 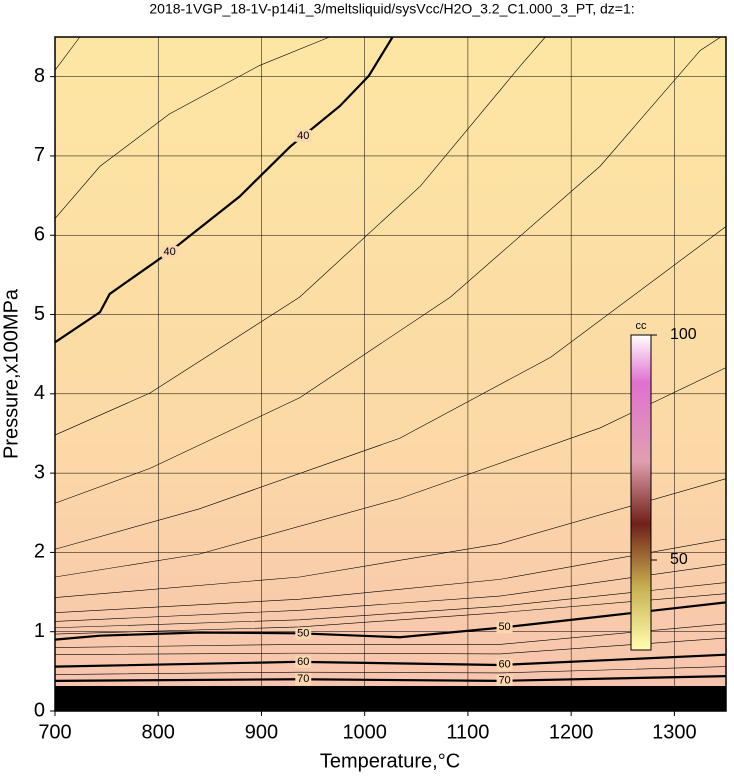 What do you see at coordinates (39, 76) in the screenshot?
I see `y-tick-label: 8` at bounding box center [39, 76].